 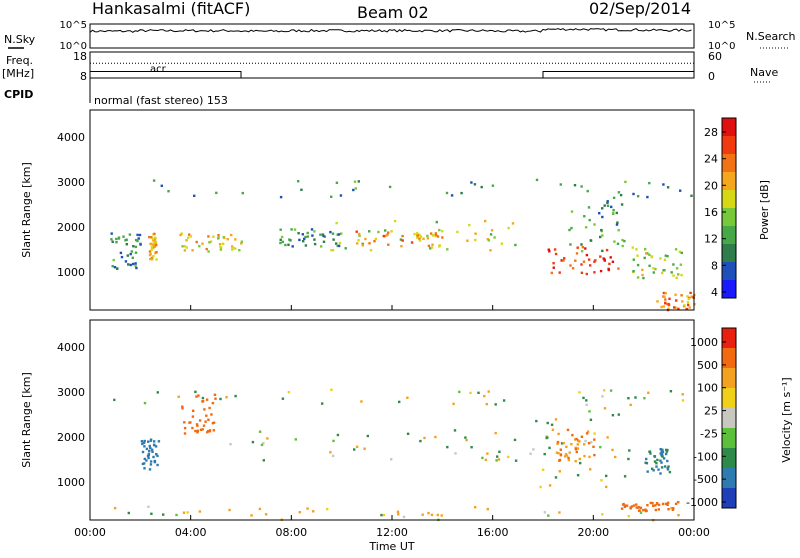 What do you see at coordinates (191, 532) in the screenshot?
I see `x-tick-label: 04:00` at bounding box center [191, 532].